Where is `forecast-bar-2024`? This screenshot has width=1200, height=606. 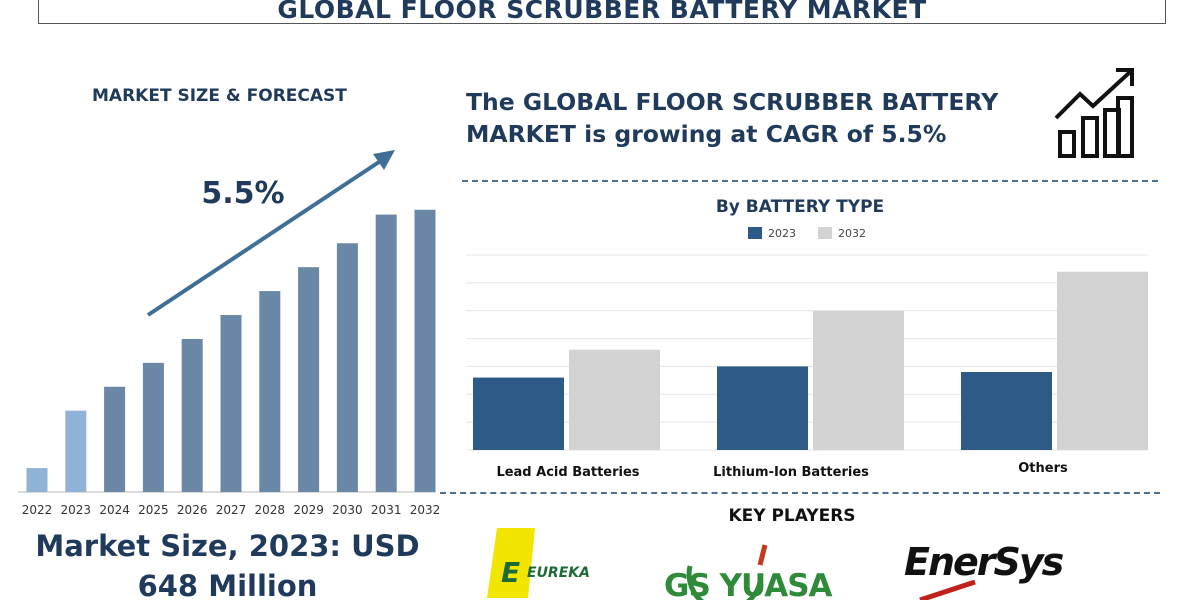
forecast-bar-2024 is located at coordinates (115, 439).